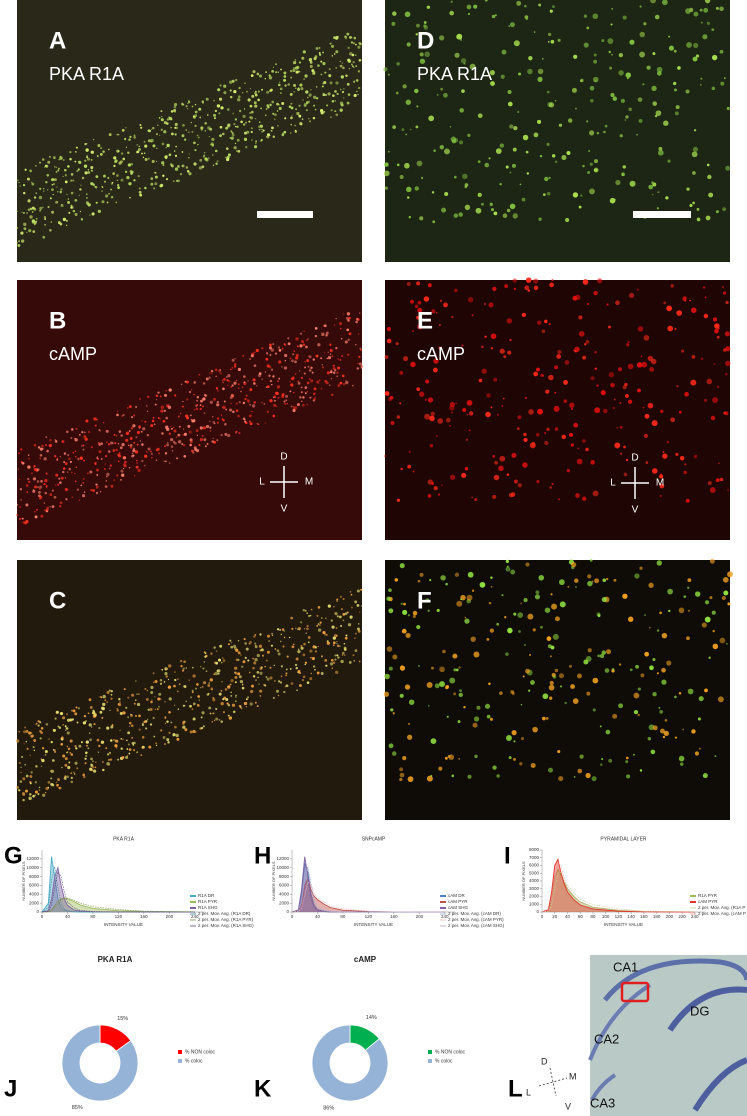 Image resolution: width=747 pixels, height=1116 pixels. Describe the element at coordinates (668, 1035) in the screenshot. I see `section-image` at that location.